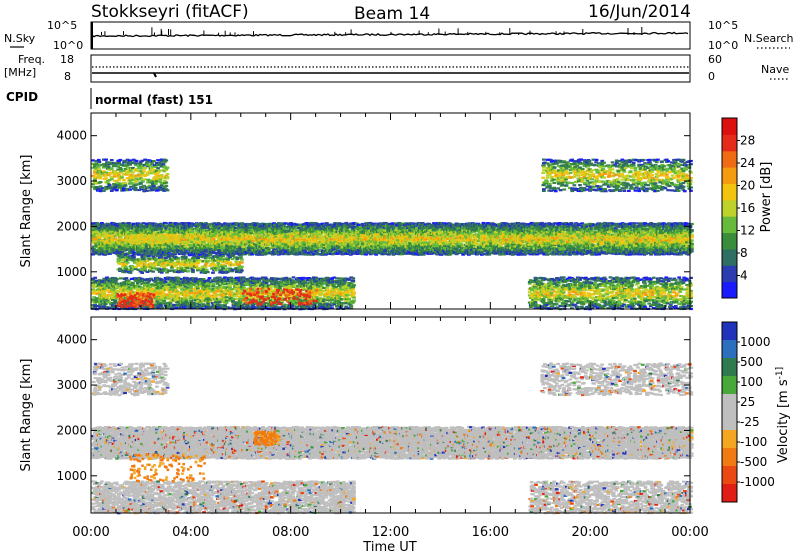  I want to click on beam-label: Beam 14, so click(392, 14).